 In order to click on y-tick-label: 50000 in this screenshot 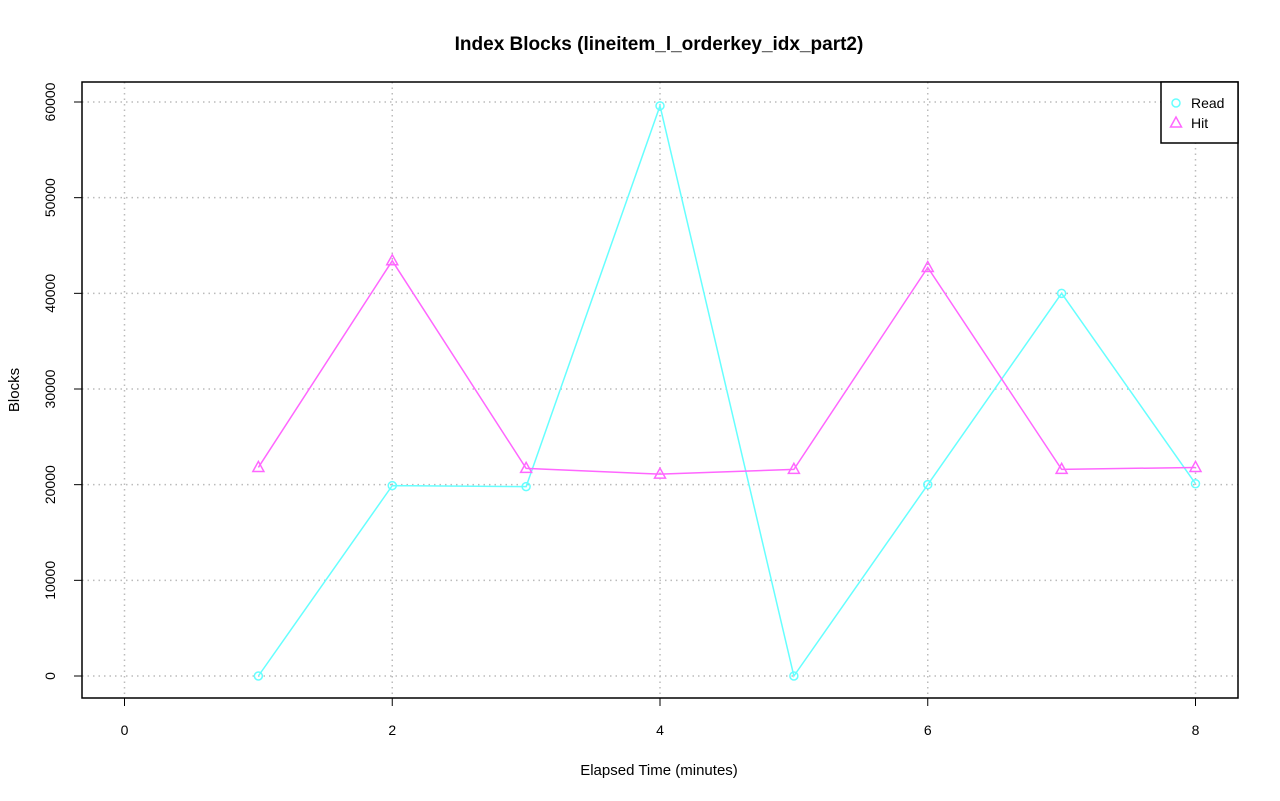, I will do `click(50, 197)`.